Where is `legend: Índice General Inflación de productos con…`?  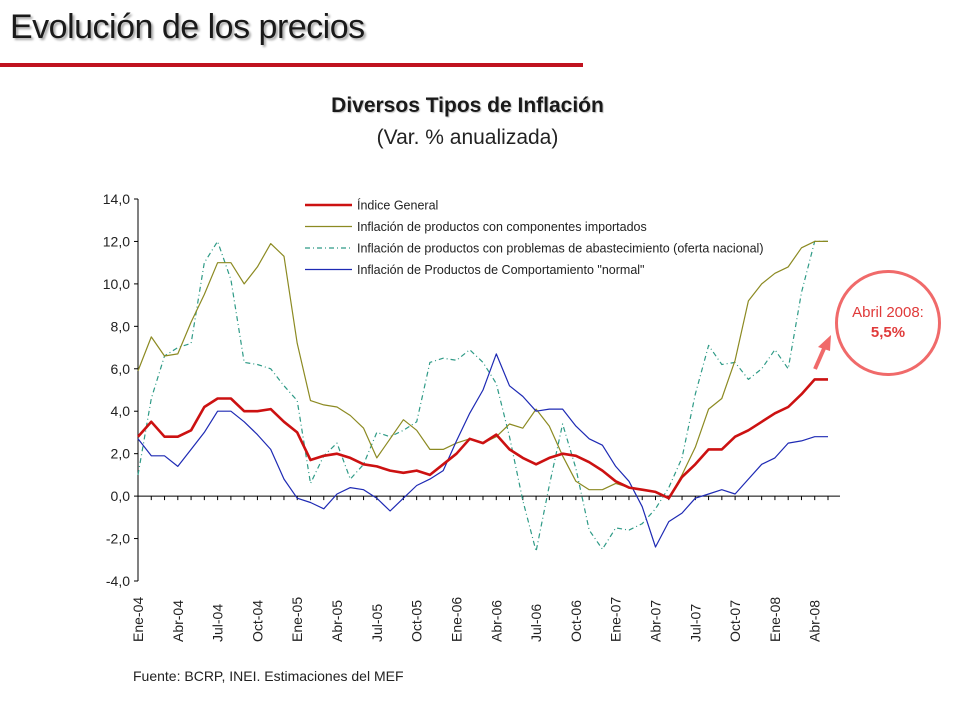 legend: Índice General Inflación de productos con… is located at coordinates (534, 237).